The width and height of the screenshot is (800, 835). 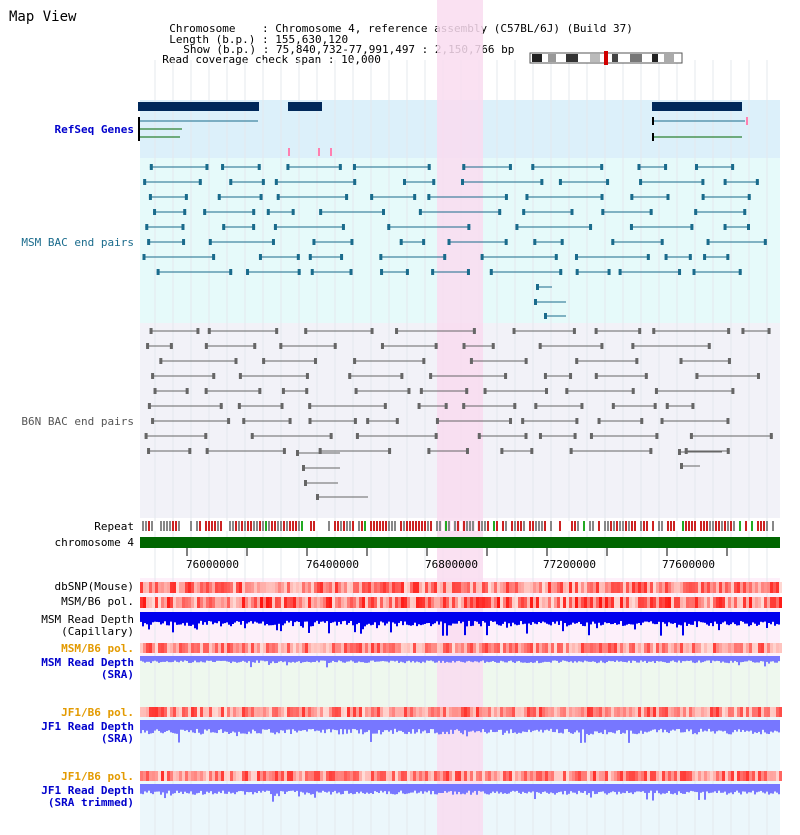 What do you see at coordinates (77, 242) in the screenshot?
I see `label-msm-bac: MSM BAC end pairs` at bounding box center [77, 242].